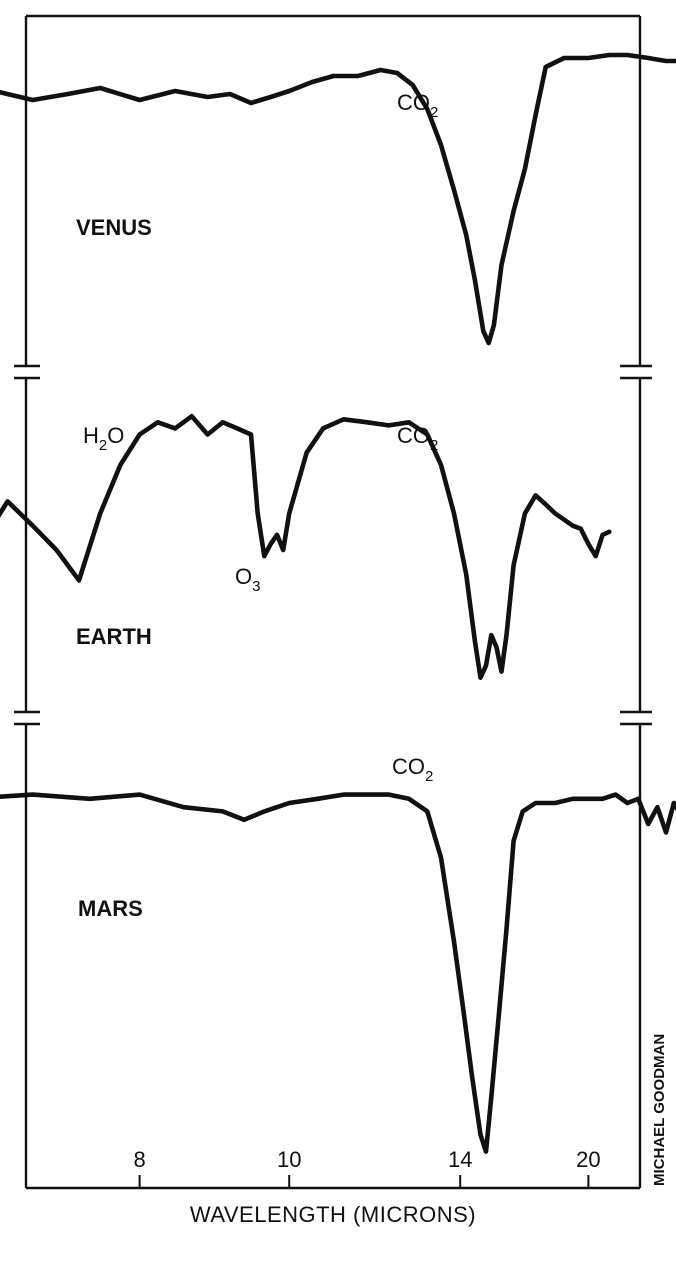  Describe the element at coordinates (429, 776) in the screenshot. I see `mars-co2-sub: 2` at that location.